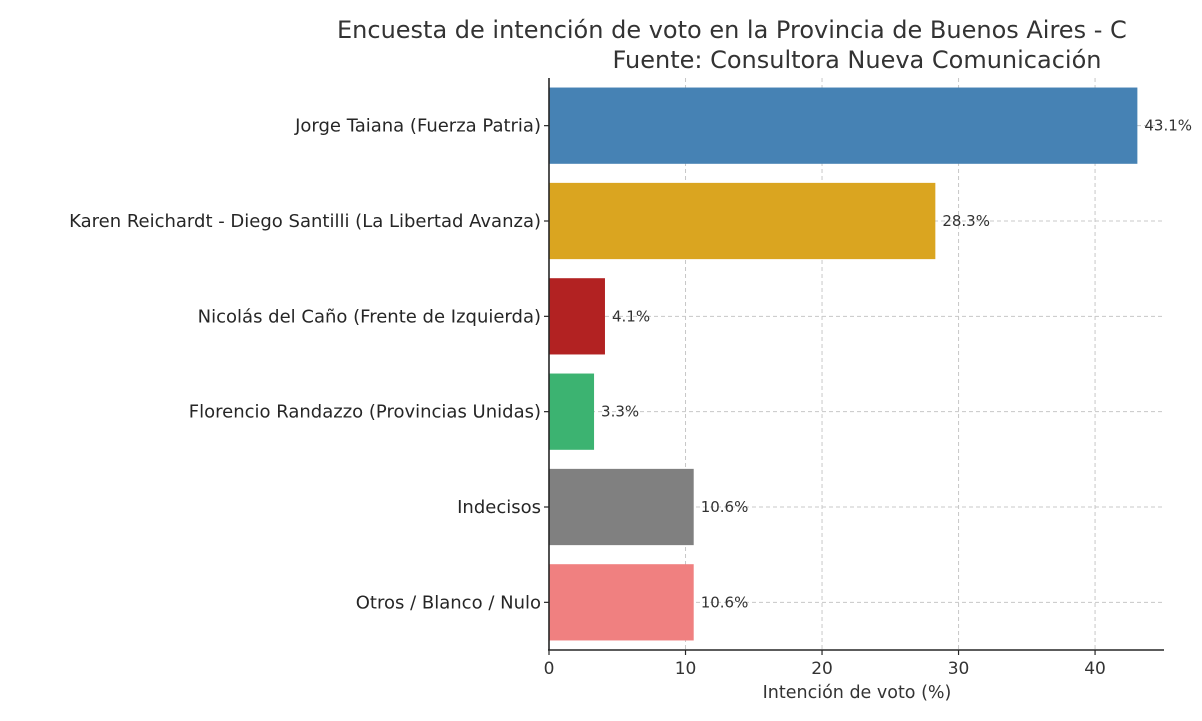 Image resolution: width=1202 pixels, height=721 pixels. I want to click on x-tick-label: 30, so click(959, 669).